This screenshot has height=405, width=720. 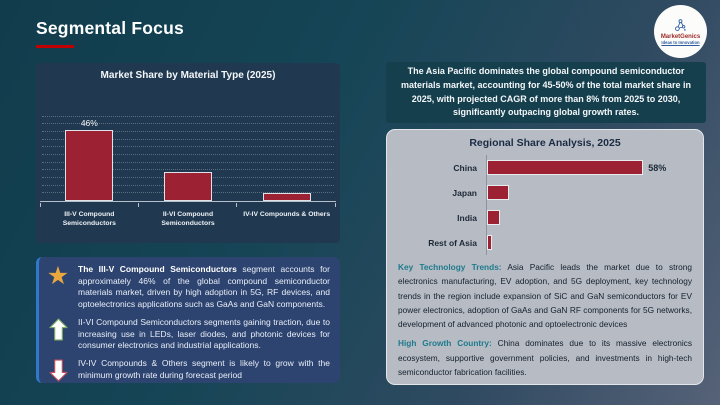 What do you see at coordinates (680, 36) in the screenshot?
I see `logo-name: MarketGenics` at bounding box center [680, 36].